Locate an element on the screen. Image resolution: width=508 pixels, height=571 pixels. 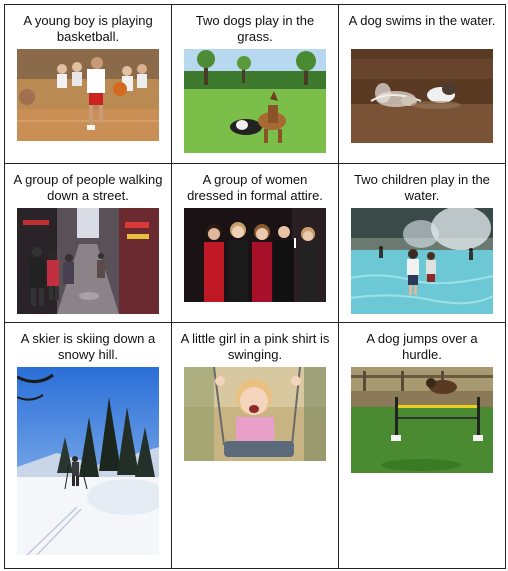
photo-women-formal is located at coordinates (255, 255).